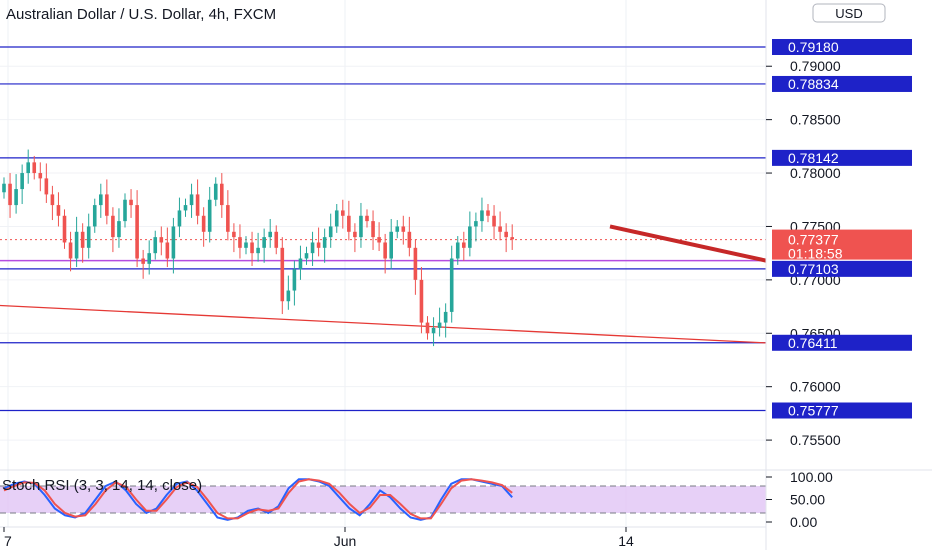  Describe the element at coordinates (815, 387) in the screenshot. I see `price-tick-label: 0.76000` at that location.